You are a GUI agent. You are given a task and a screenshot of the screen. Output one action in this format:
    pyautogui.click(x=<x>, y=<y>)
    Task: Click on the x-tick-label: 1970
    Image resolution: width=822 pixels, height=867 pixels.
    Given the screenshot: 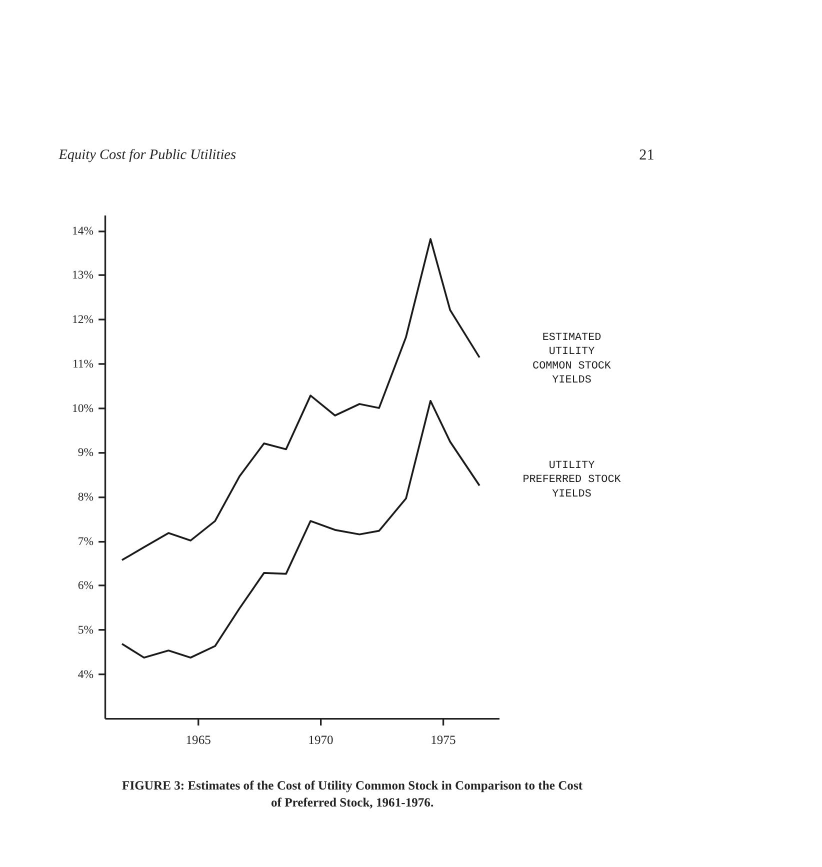 What is the action you would take?
    pyautogui.click(x=321, y=739)
    